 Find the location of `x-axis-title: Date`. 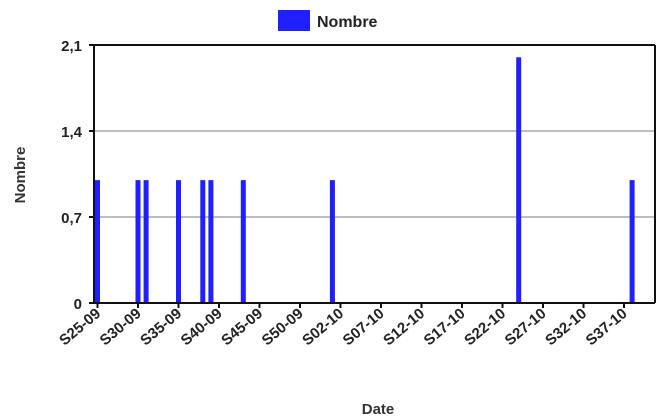

x-axis-title: Date is located at coordinates (378, 408).